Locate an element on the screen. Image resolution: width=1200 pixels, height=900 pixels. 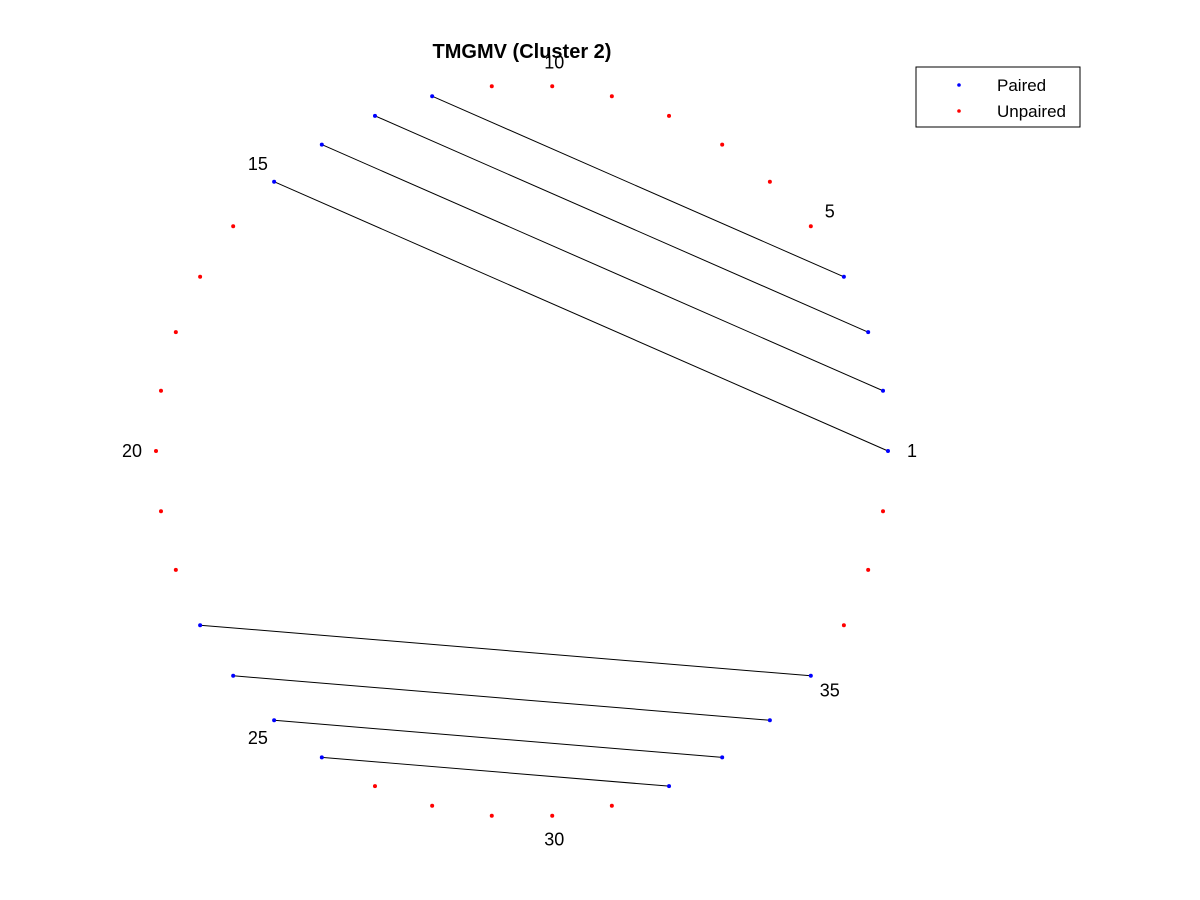
legend: Paired Unpaired is located at coordinates (998, 97).